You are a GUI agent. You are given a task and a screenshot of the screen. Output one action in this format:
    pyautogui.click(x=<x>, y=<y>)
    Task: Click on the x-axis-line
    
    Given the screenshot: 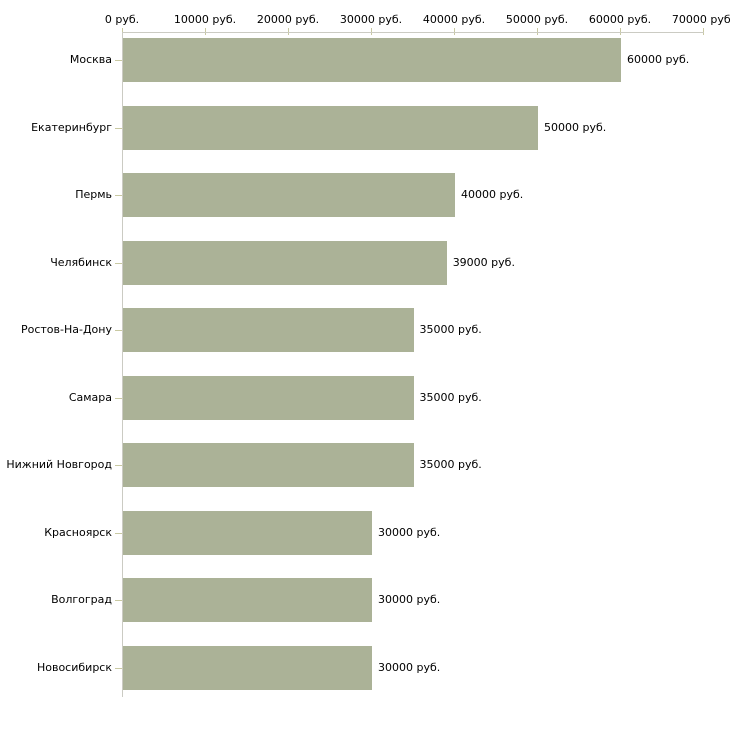 What is the action you would take?
    pyautogui.click(x=413, y=32)
    